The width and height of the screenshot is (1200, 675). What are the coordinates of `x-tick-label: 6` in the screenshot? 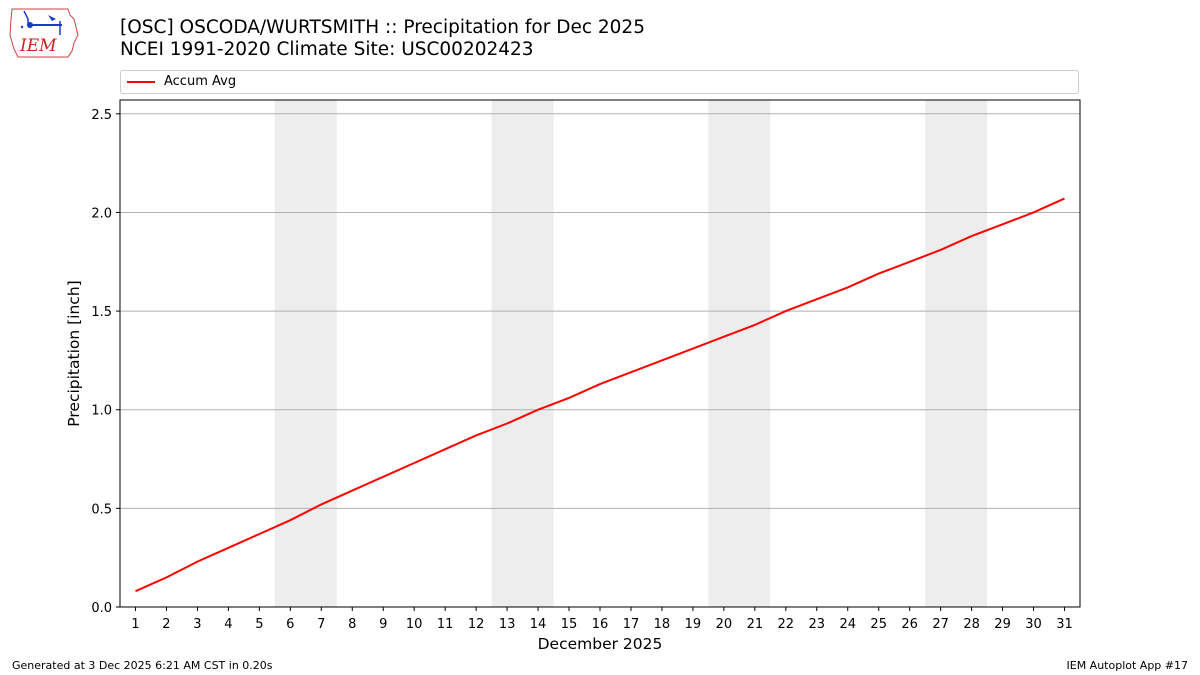 It's located at (290, 624).